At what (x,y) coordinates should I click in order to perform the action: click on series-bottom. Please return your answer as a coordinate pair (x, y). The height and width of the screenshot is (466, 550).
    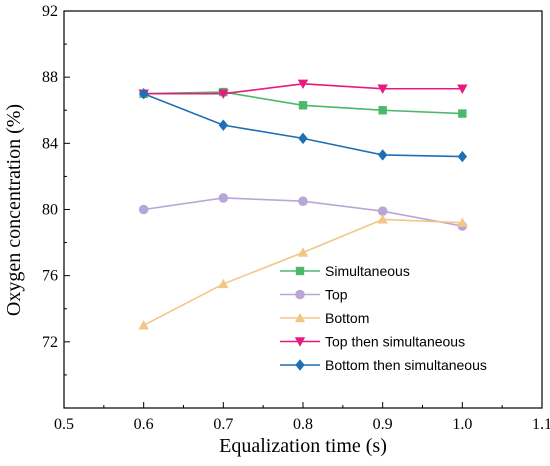
    Looking at the image, I should click on (303, 272).